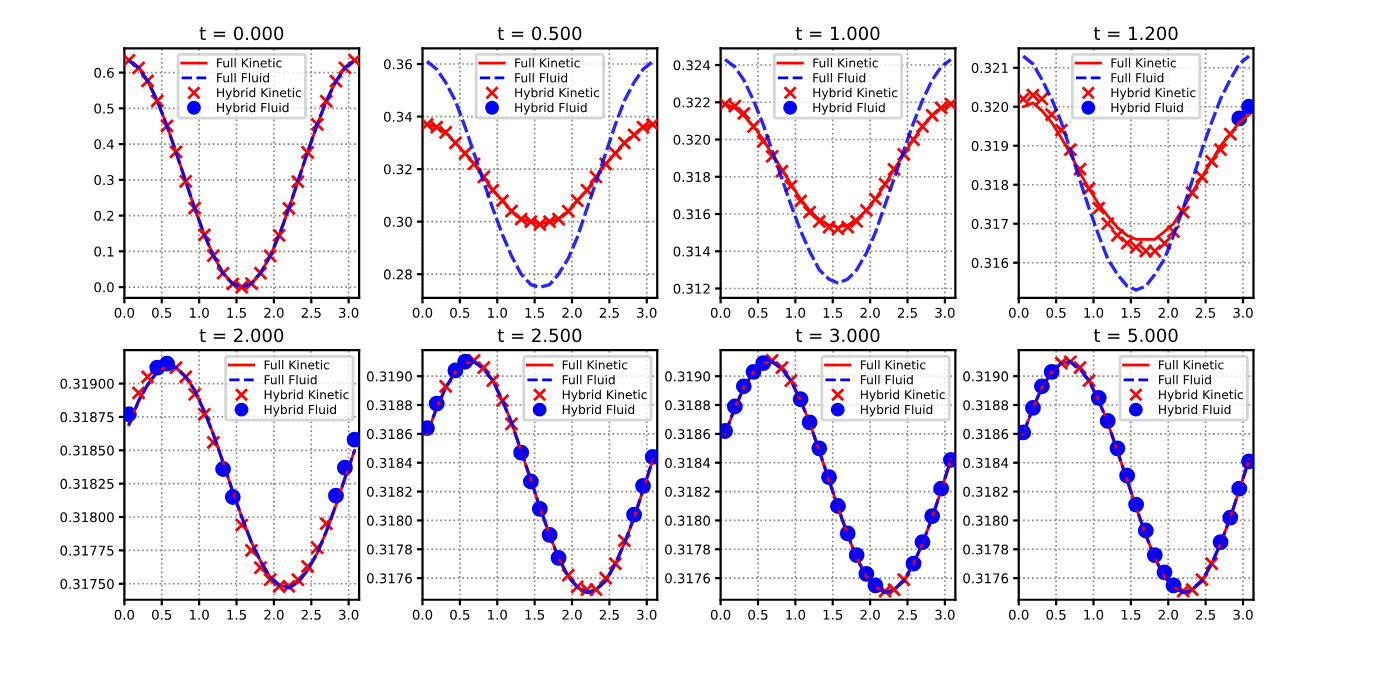  Describe the element at coordinates (540, 174) in the screenshot. I see `line-series` at that location.